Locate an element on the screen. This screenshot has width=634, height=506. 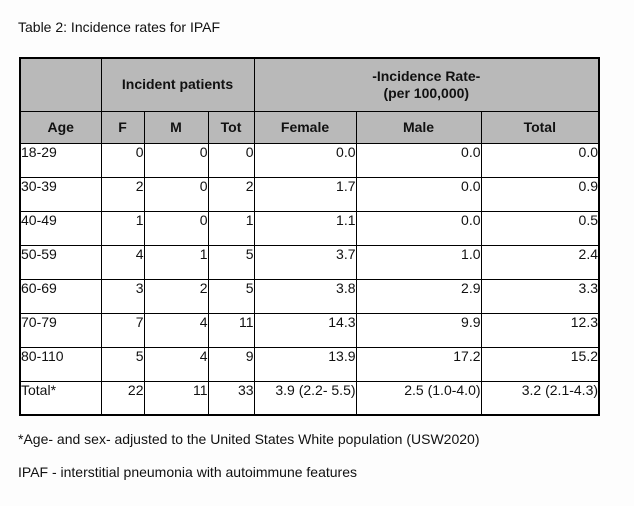
cell-age: 50-59 is located at coordinates (60, 262).